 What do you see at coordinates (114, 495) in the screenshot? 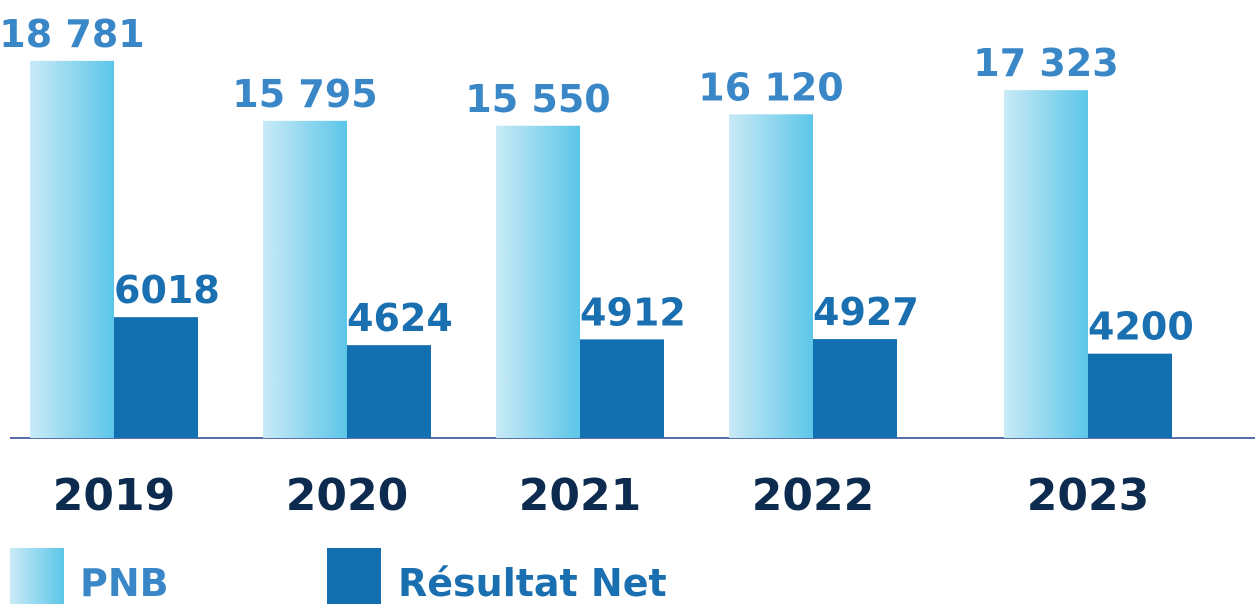
I see `x-tick-label: 2019` at bounding box center [114, 495].